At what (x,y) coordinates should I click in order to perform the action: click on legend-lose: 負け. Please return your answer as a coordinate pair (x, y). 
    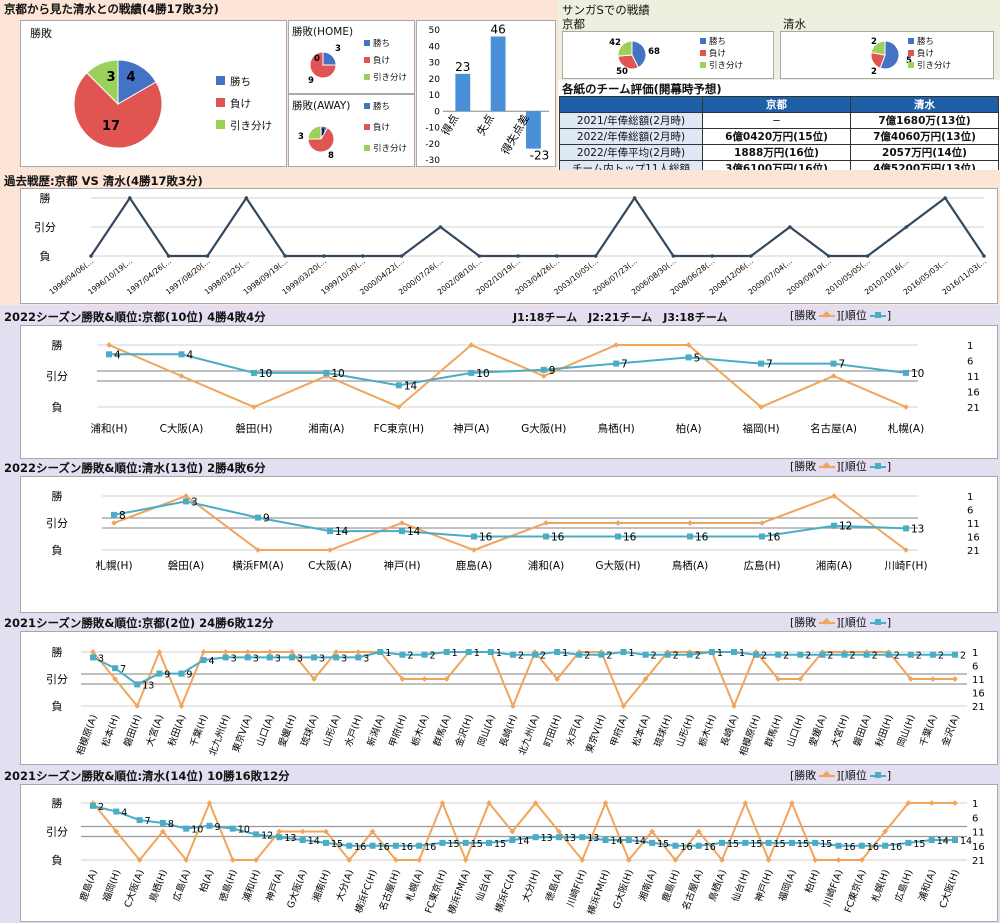
    Looking at the image, I should click on (244, 104).